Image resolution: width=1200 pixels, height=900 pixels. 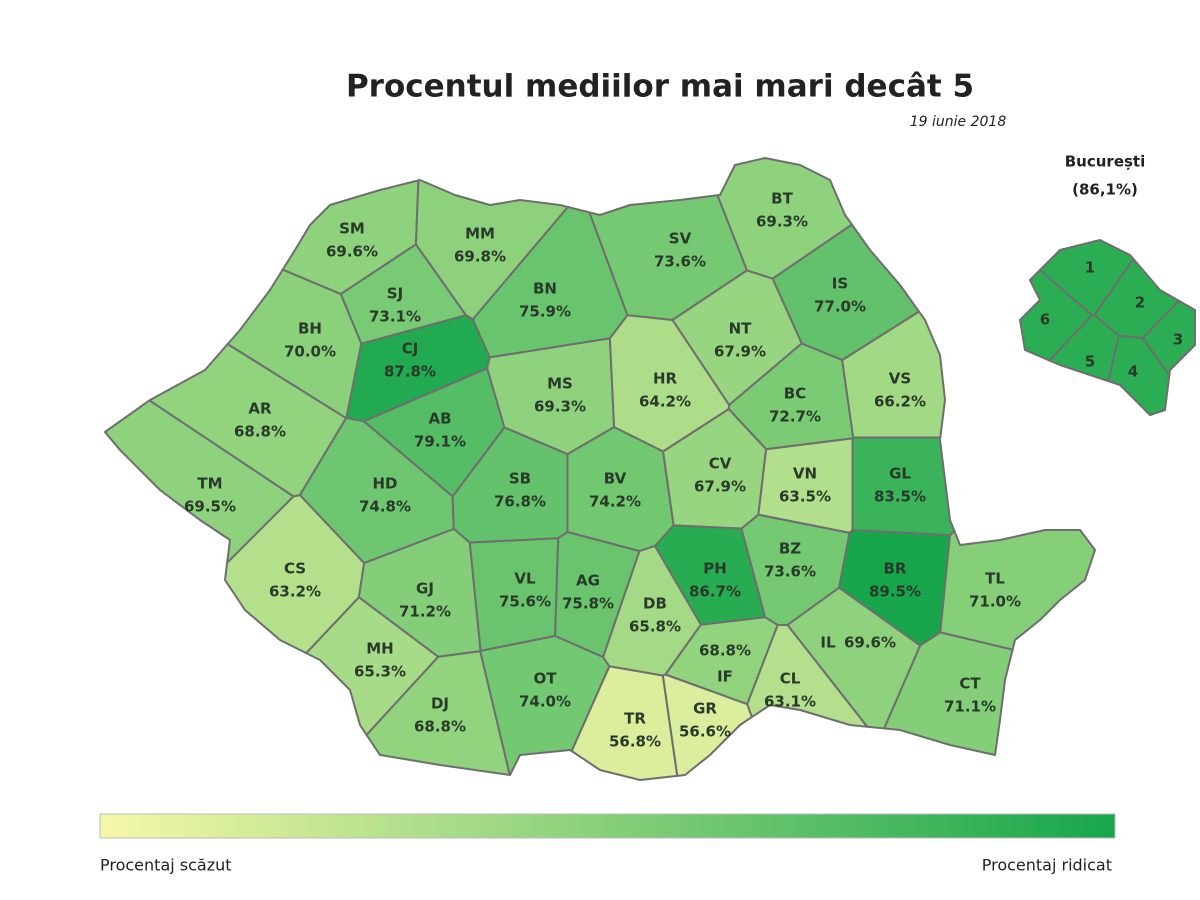 I want to click on county-value: 79.1%, so click(x=440, y=442).